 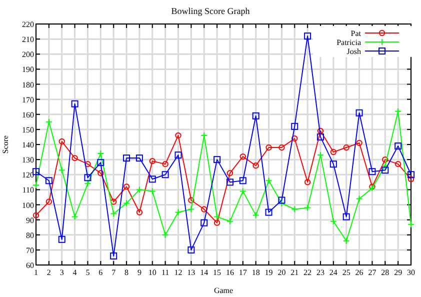 I want to click on x-tick-label: 5, so click(x=88, y=272).